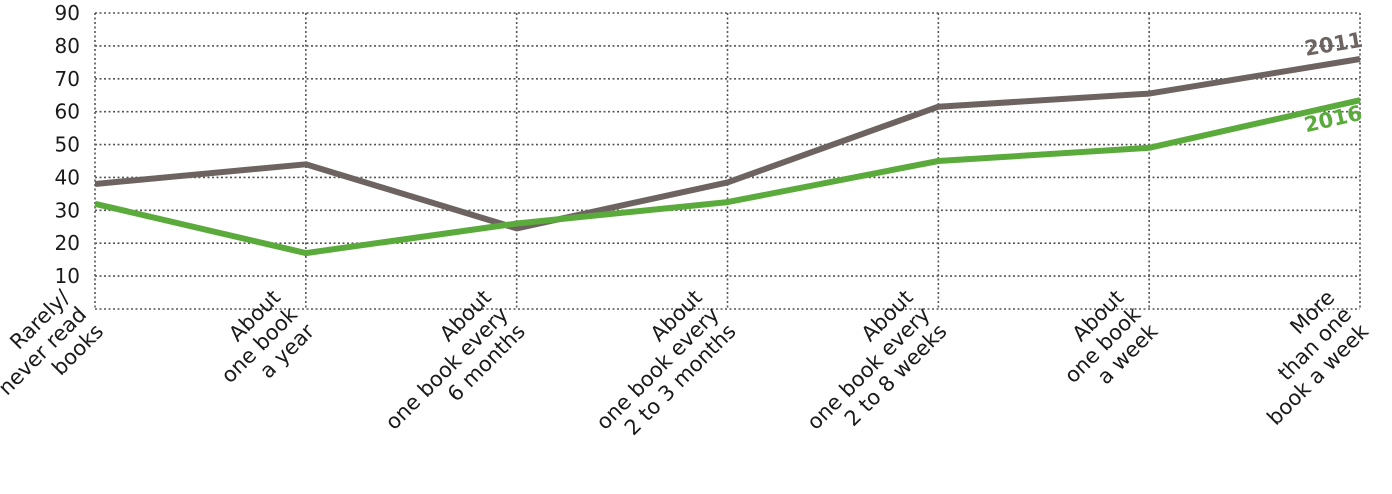  What do you see at coordinates (67, 210) in the screenshot?
I see `y-tick-label: 30` at bounding box center [67, 210].